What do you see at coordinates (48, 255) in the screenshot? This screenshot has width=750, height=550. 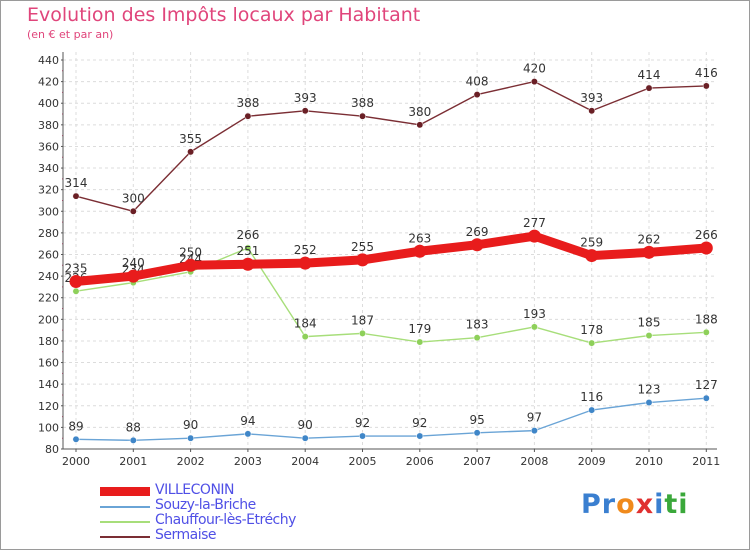 I see `y-tick-label: 260` at bounding box center [48, 255].